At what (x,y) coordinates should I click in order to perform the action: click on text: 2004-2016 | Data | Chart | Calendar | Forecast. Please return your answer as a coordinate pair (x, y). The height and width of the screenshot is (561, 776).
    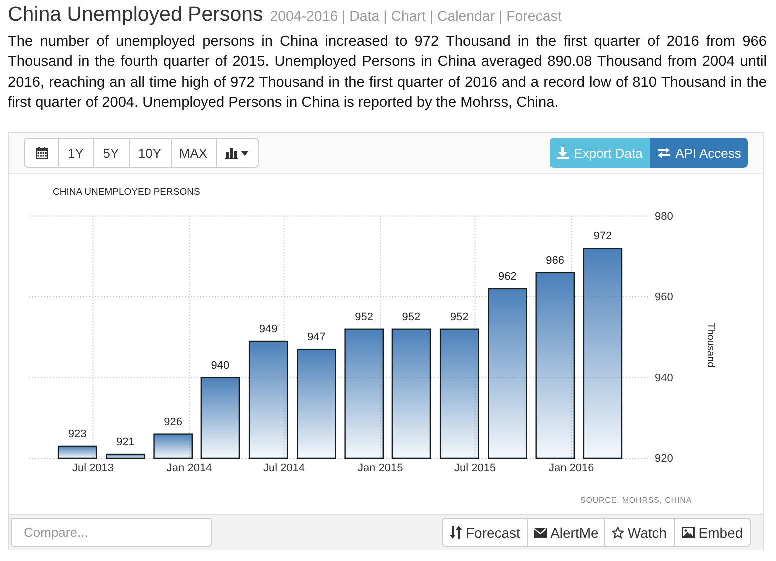
    Looking at the image, I should click on (416, 17).